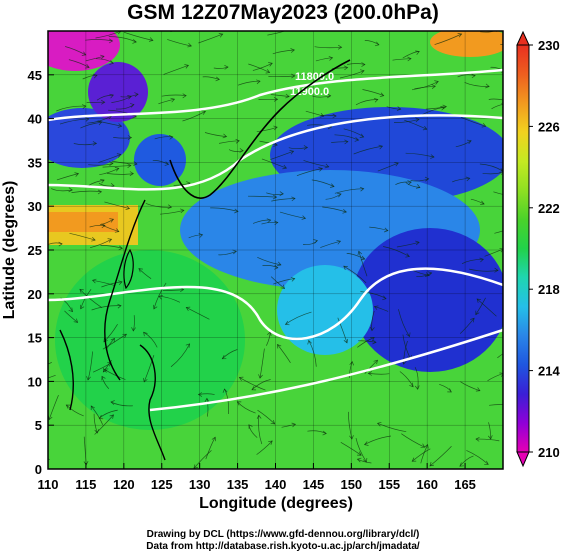 Image resolution: width=566 pixels, height=554 pixels. What do you see at coordinates (314, 484) in the screenshot?
I see `x-tick-label: 145` at bounding box center [314, 484].